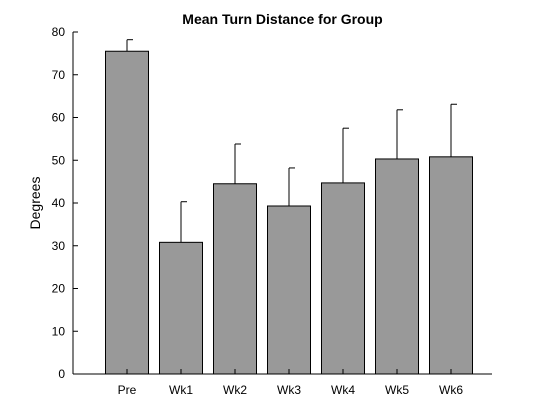  I want to click on x-tick-label-pre: Pre, so click(127, 390).